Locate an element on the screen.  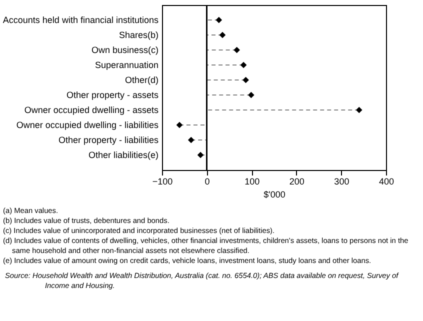
y-tick-label: Accounts held with financial institutions is located at coordinates (80, 20).